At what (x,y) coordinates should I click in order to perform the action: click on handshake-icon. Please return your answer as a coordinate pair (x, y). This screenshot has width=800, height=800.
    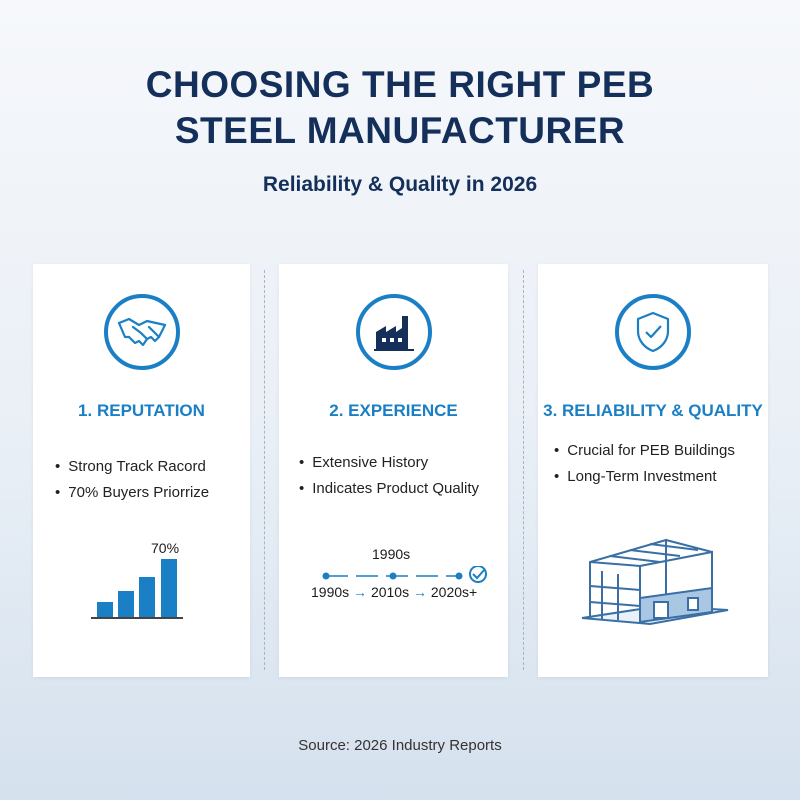
    Looking at the image, I should click on (141, 332).